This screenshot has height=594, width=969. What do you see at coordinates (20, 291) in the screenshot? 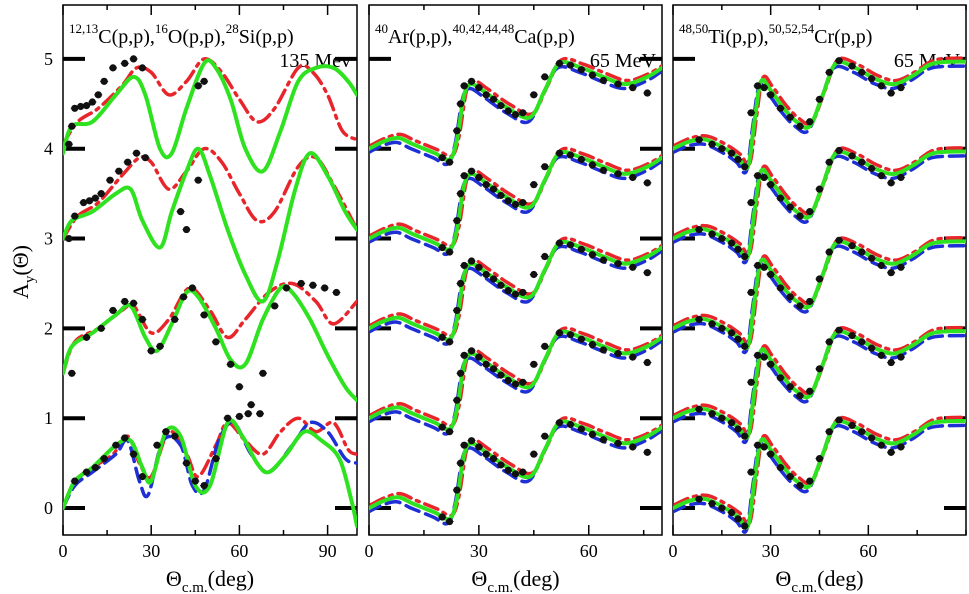
I see `y-axis-title-main: A` at bounding box center [20, 291].